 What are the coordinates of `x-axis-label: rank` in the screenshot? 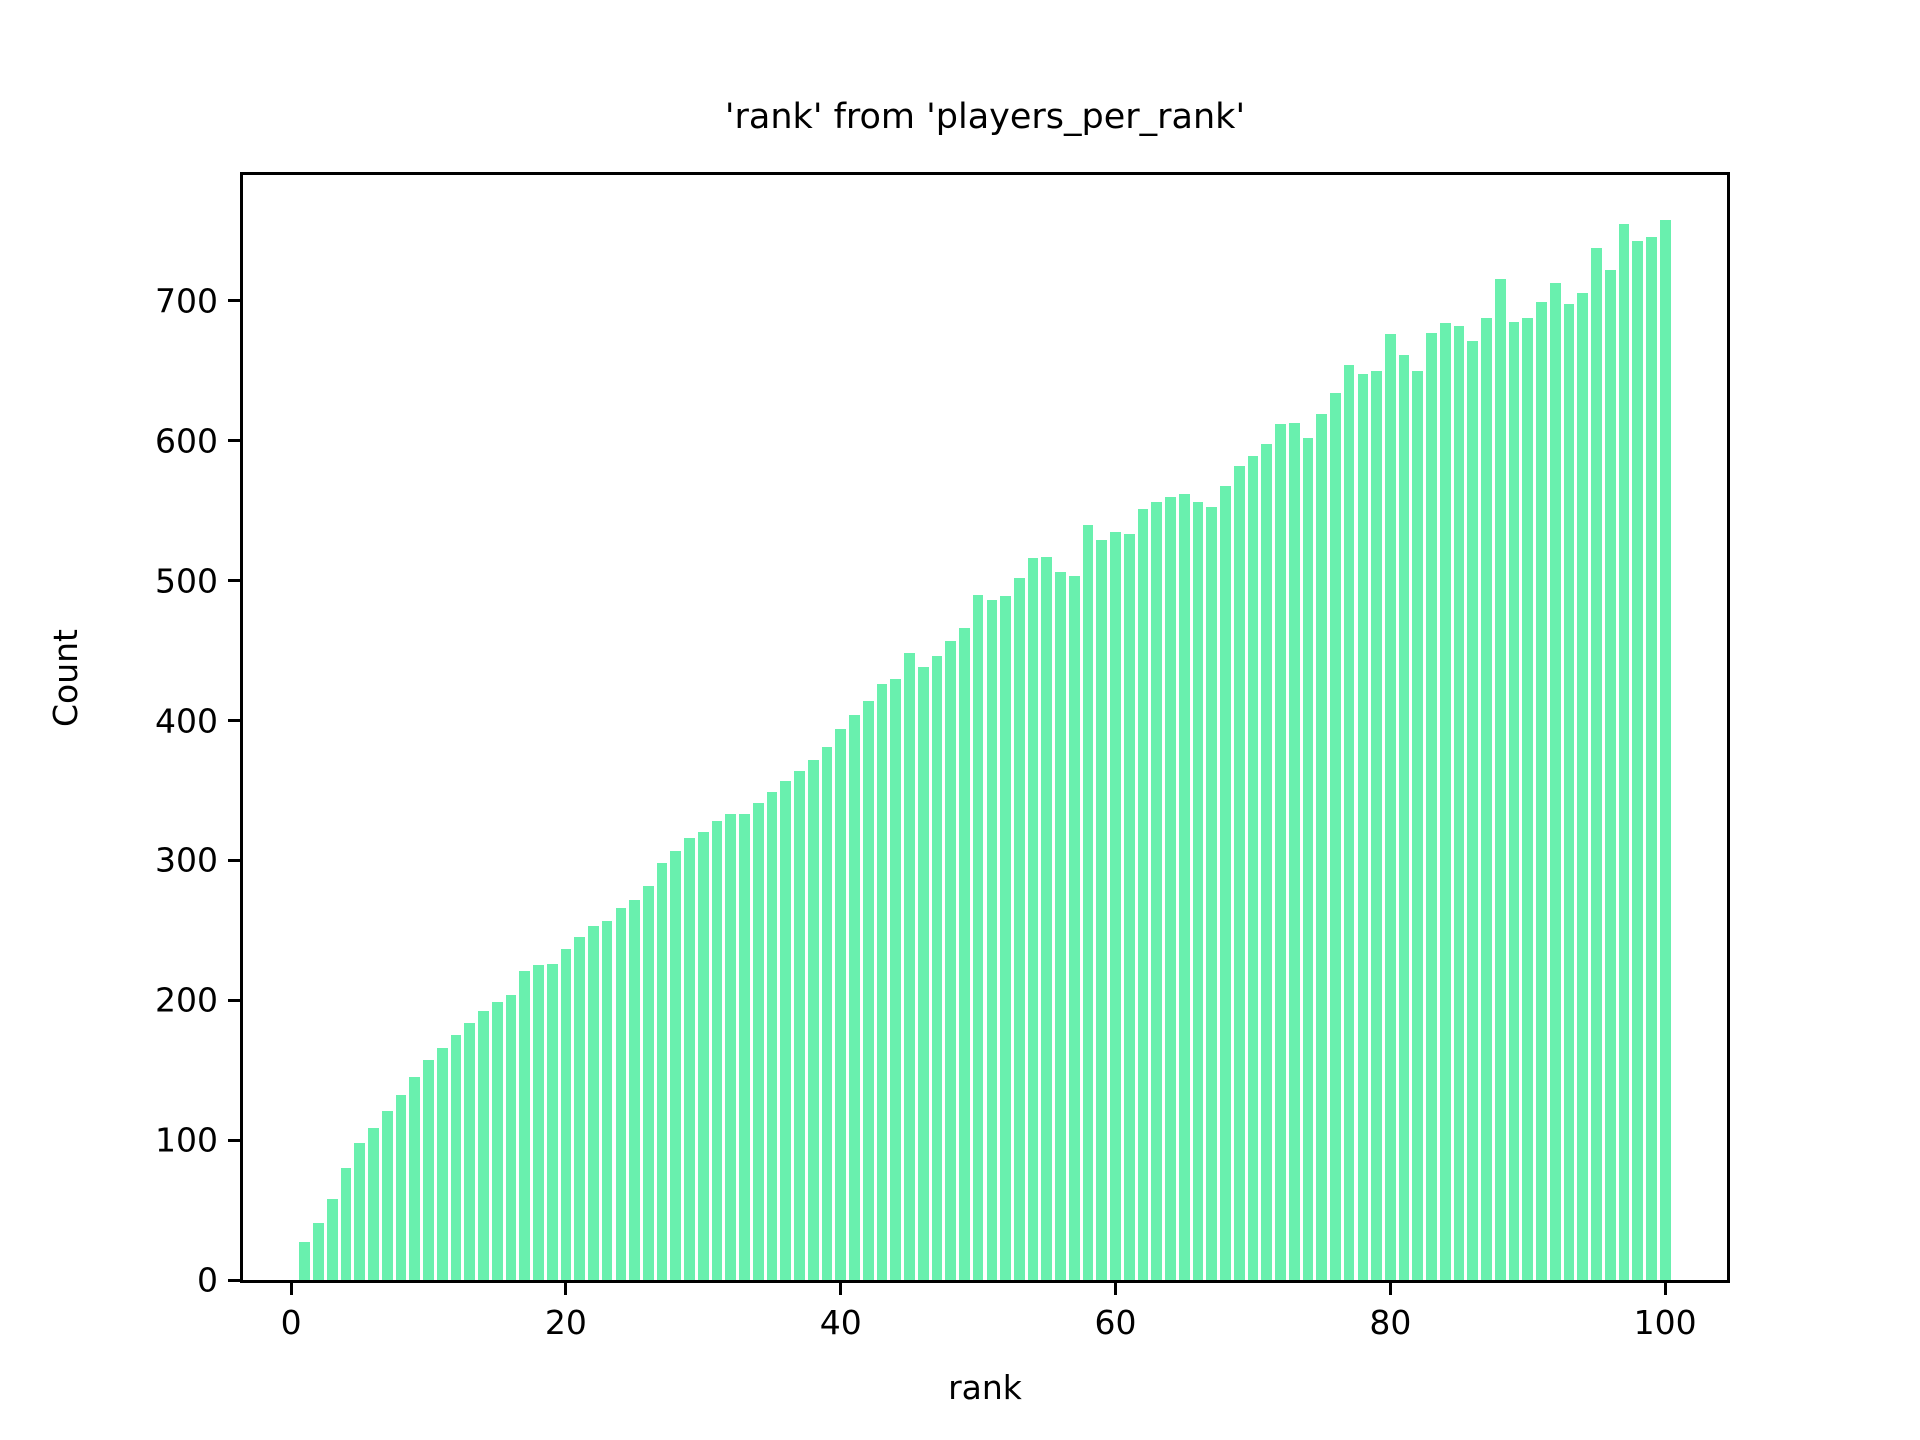 It's located at (985, 1387).